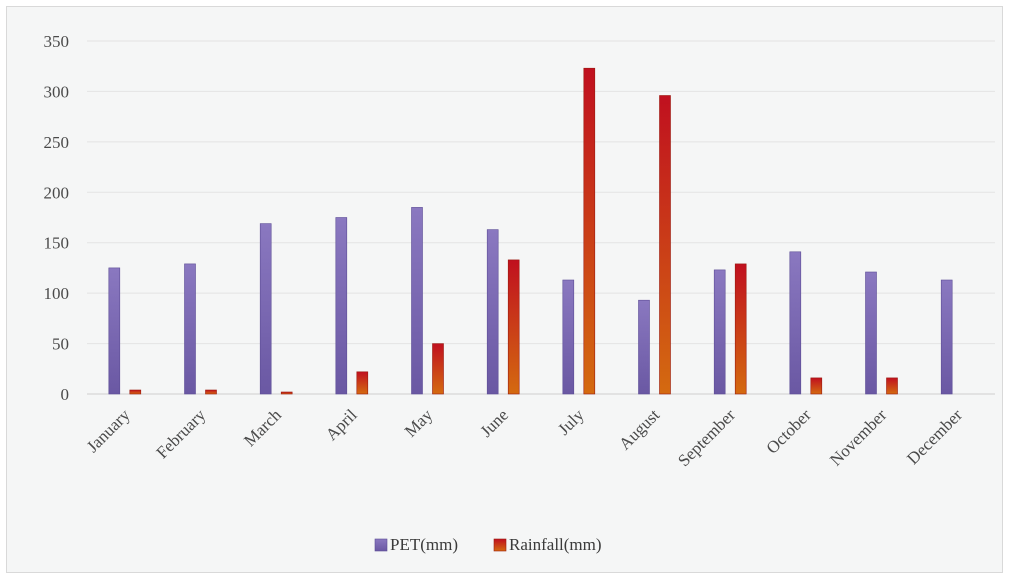 This screenshot has height=581, width=1011. I want to click on bar-pet-may, so click(417, 301).